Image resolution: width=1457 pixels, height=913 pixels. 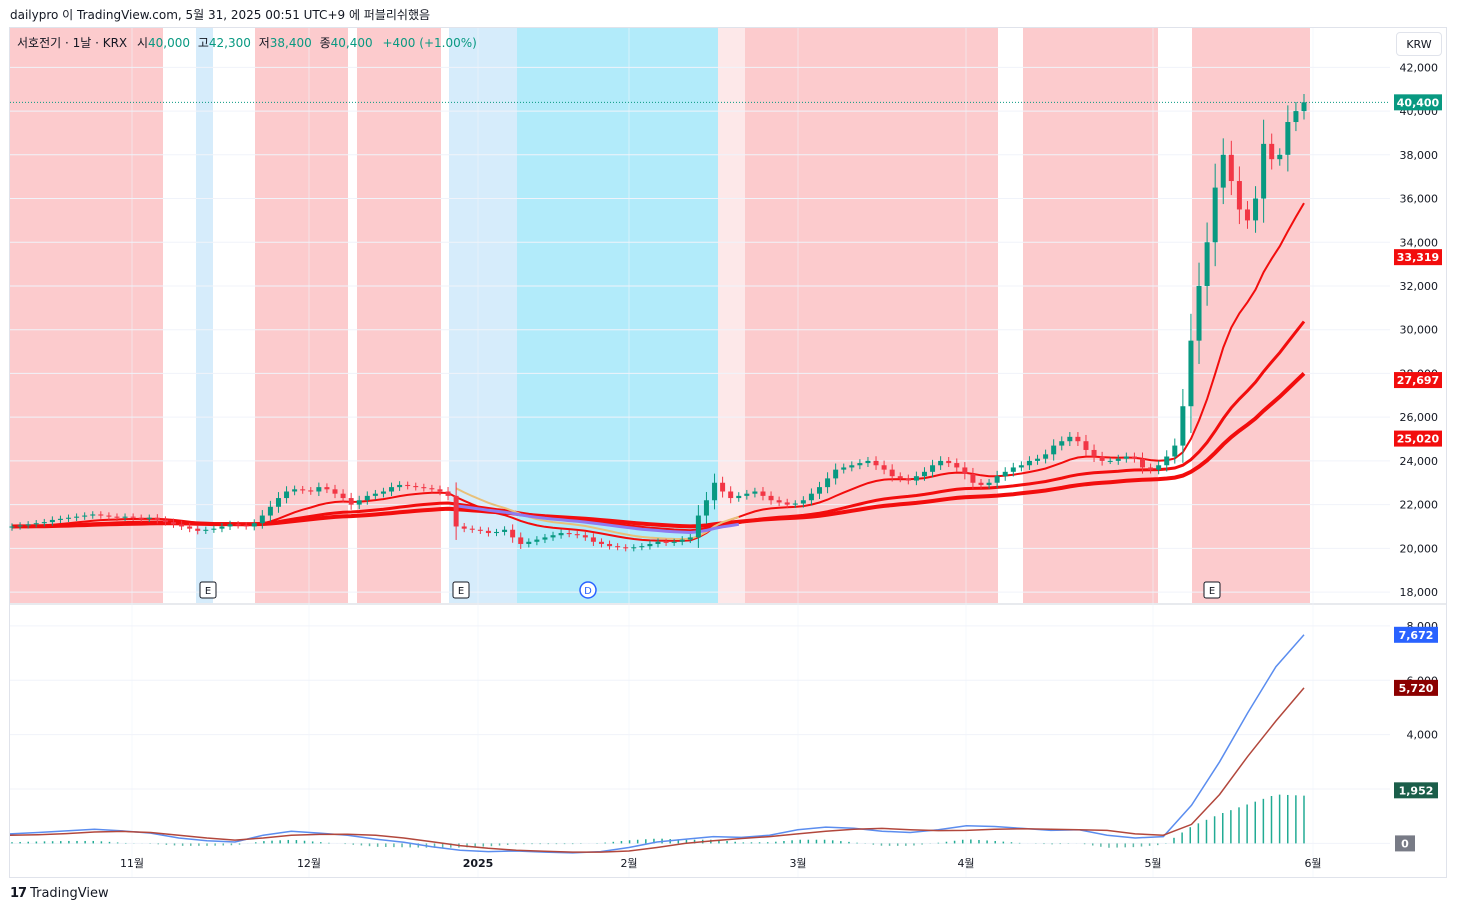 What do you see at coordinates (429, 43) in the screenshot?
I see `change-value: +400 (+1.00%)` at bounding box center [429, 43].